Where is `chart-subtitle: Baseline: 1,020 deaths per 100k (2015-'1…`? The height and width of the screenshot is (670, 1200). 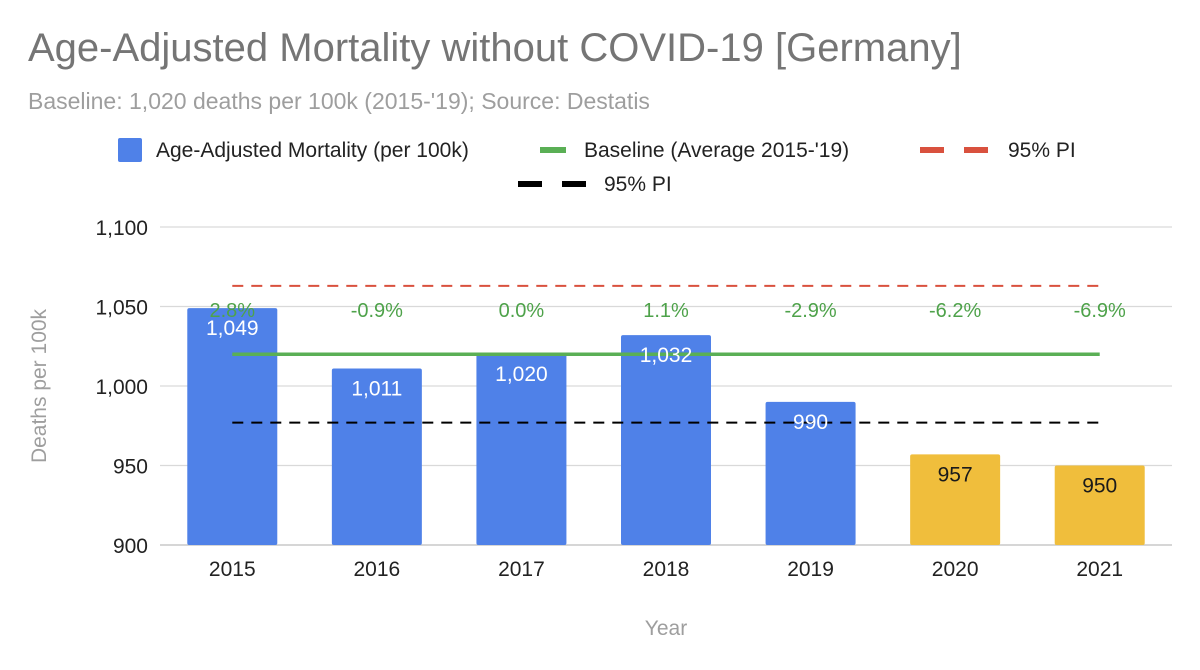
chart-subtitle: Baseline: 1,020 deaths per 100k (2015-'1… is located at coordinates (339, 101).